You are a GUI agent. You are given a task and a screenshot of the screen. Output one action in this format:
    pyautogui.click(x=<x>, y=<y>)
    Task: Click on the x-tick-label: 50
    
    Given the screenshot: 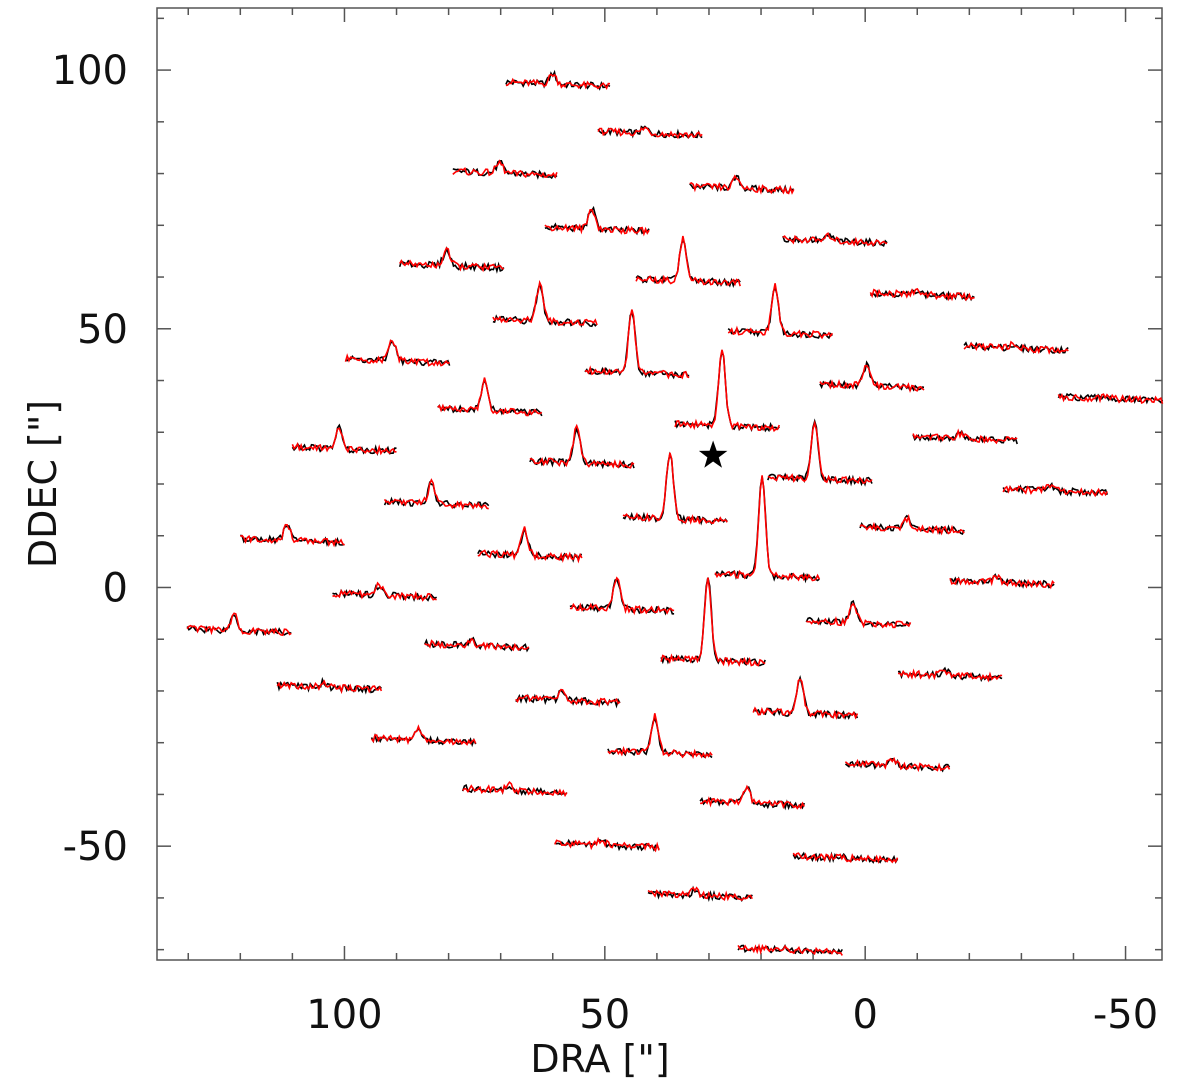 What is the action you would take?
    pyautogui.click(x=604, y=1015)
    